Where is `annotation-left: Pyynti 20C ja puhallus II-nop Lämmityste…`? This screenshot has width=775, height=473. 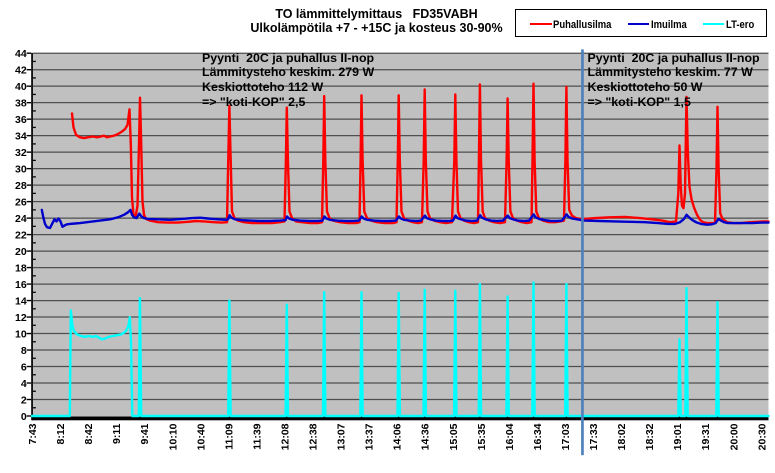 annotation-left: Pyynti 20C ja puhallus II-nop Lämmityste… is located at coordinates (288, 80).